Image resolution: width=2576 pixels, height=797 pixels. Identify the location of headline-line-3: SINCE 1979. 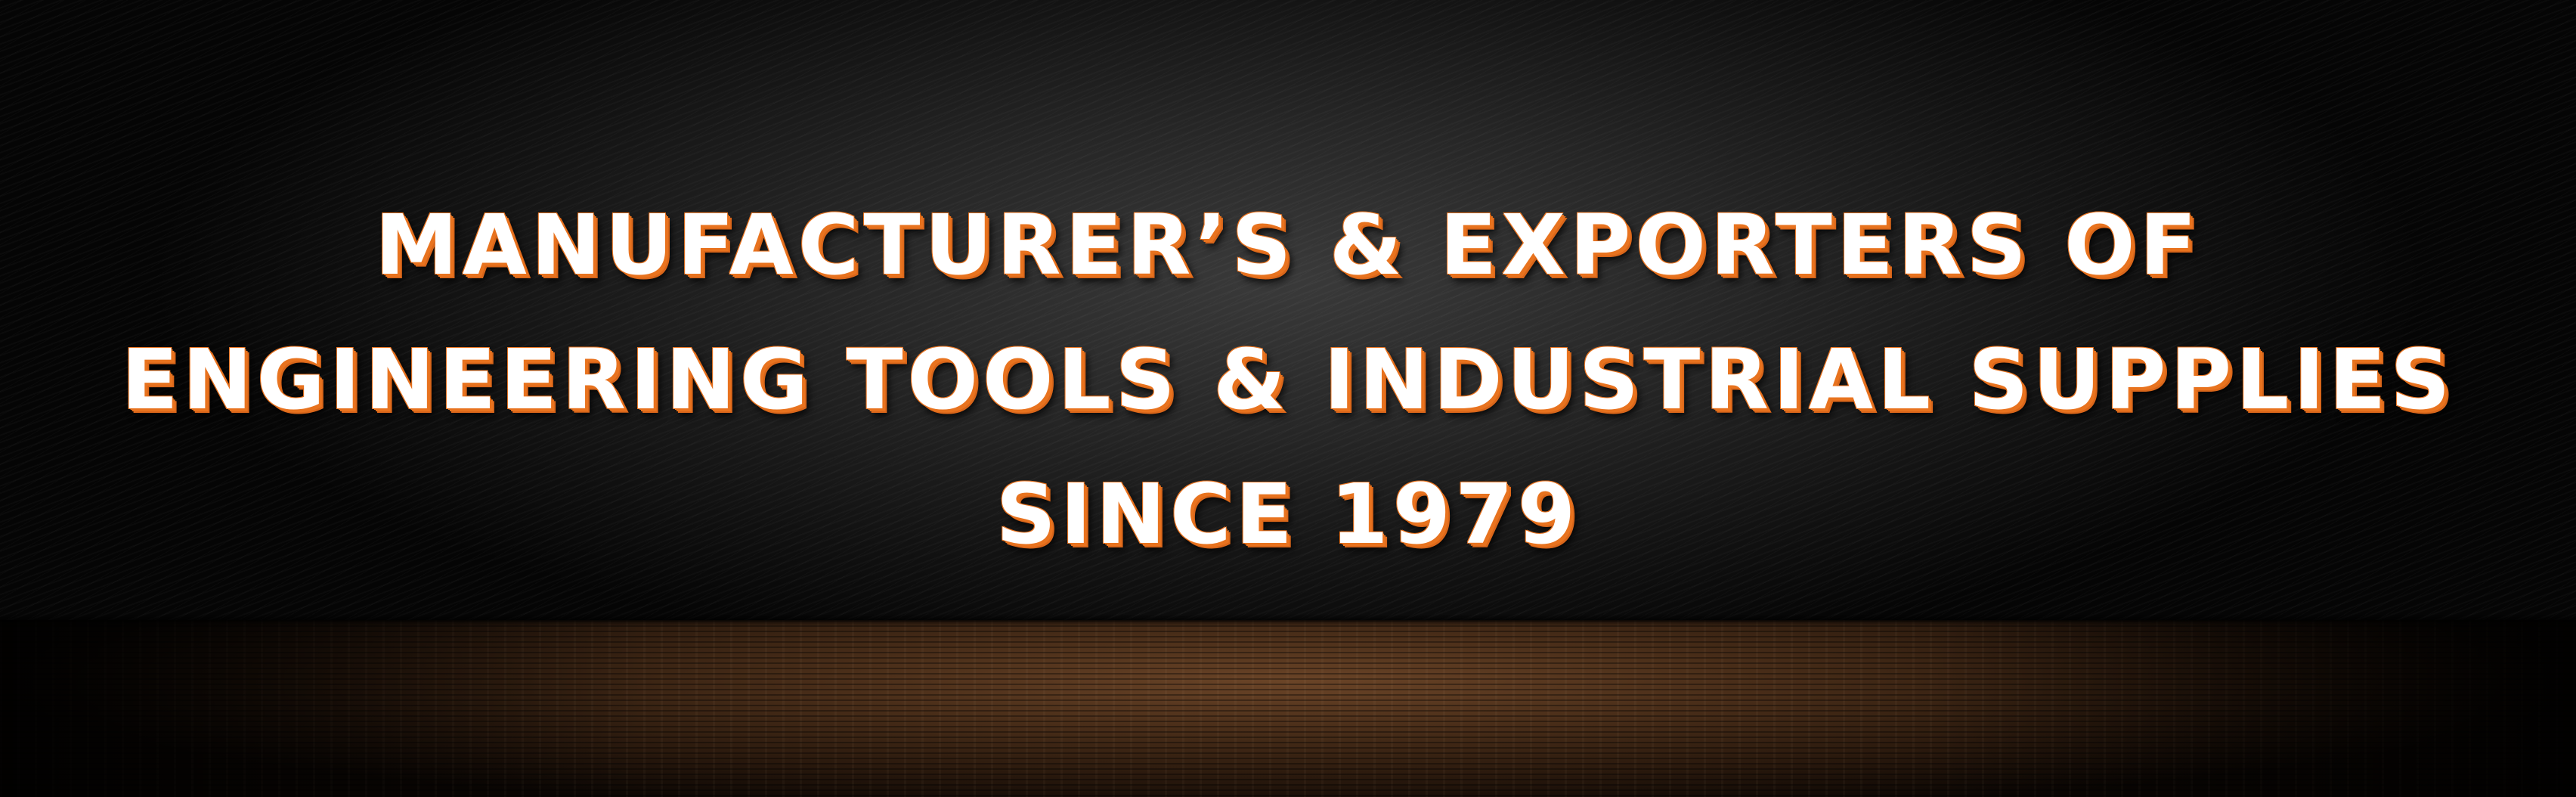
(1288, 515).